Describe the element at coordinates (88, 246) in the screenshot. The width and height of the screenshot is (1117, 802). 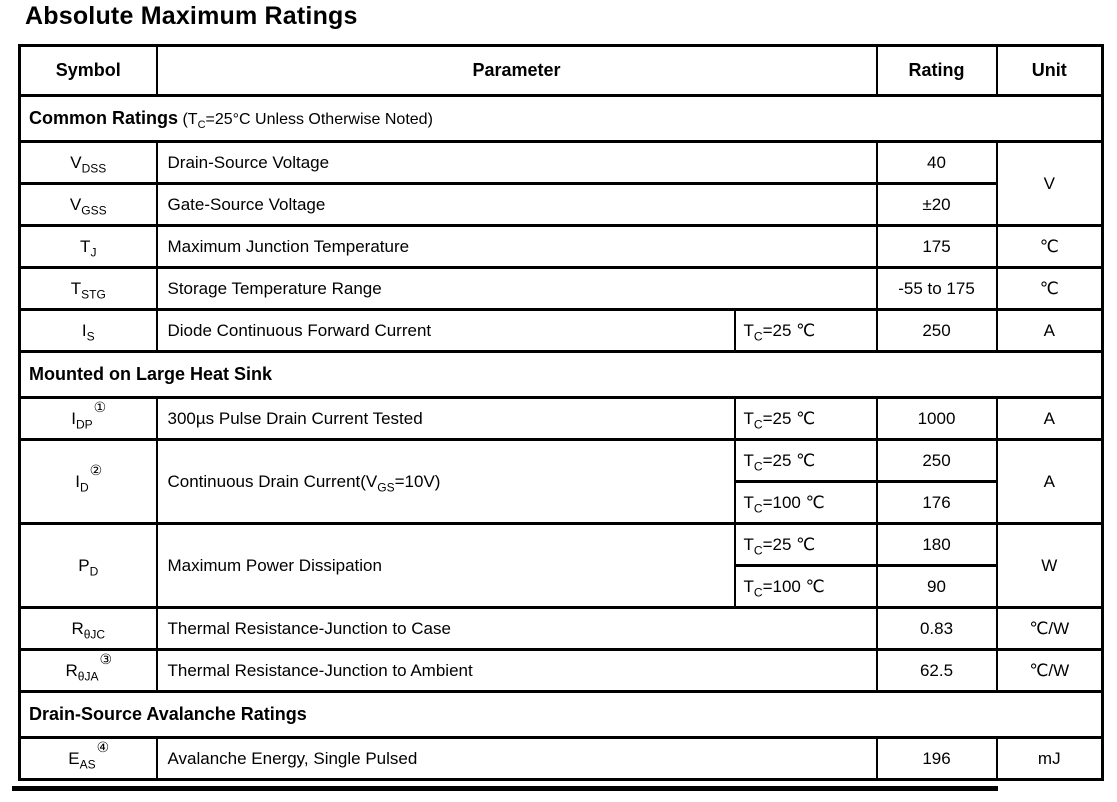
I see `symbol-cell: TJ` at that location.